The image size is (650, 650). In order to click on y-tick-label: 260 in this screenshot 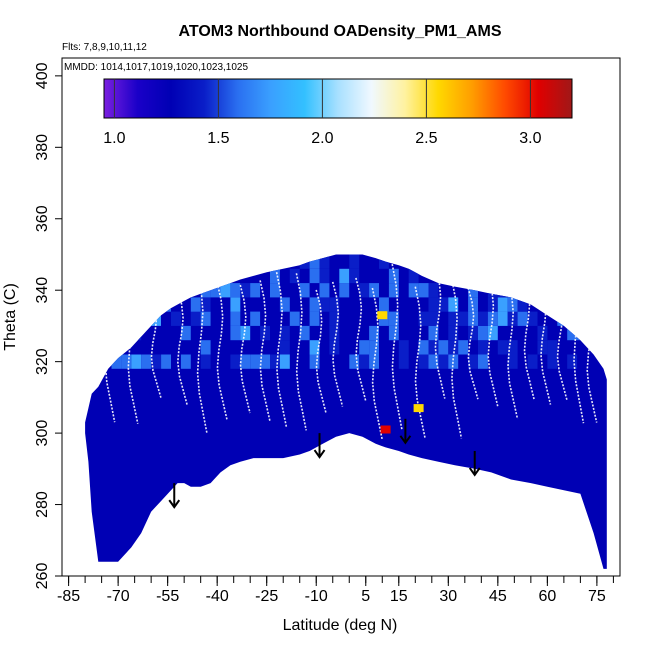, I will do `click(42, 576)`.